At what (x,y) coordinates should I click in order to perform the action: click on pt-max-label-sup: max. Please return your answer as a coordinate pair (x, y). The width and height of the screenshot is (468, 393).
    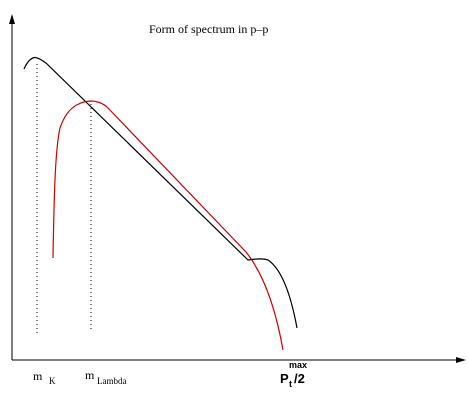
    Looking at the image, I should click on (298, 365).